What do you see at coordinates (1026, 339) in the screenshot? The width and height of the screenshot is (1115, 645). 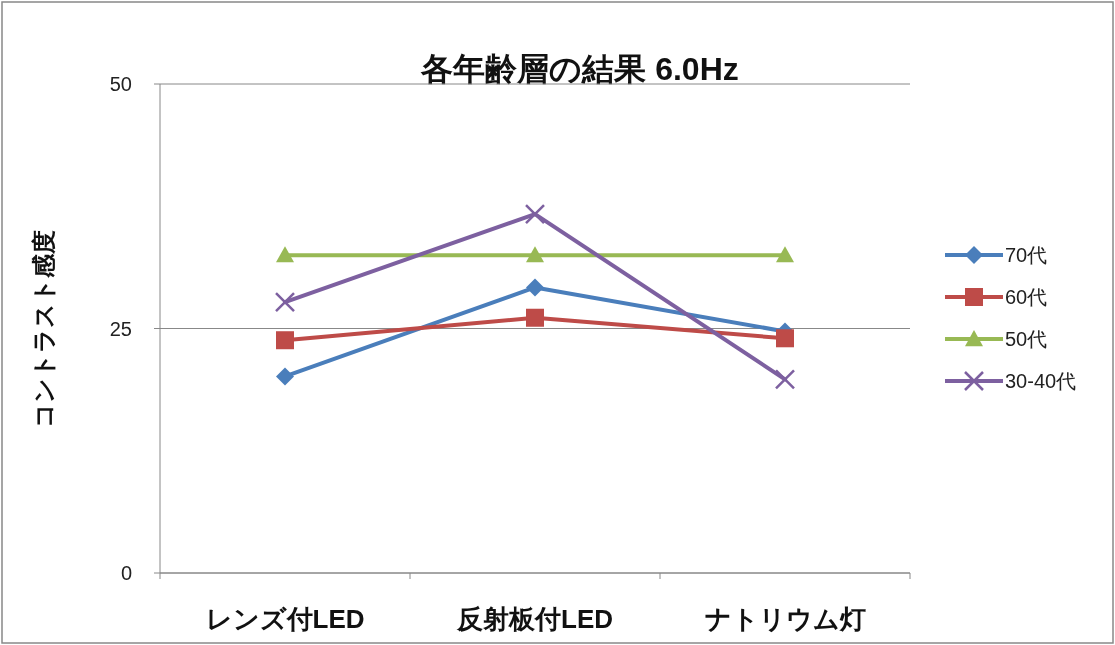 I see `legend-label: 50代` at bounding box center [1026, 339].